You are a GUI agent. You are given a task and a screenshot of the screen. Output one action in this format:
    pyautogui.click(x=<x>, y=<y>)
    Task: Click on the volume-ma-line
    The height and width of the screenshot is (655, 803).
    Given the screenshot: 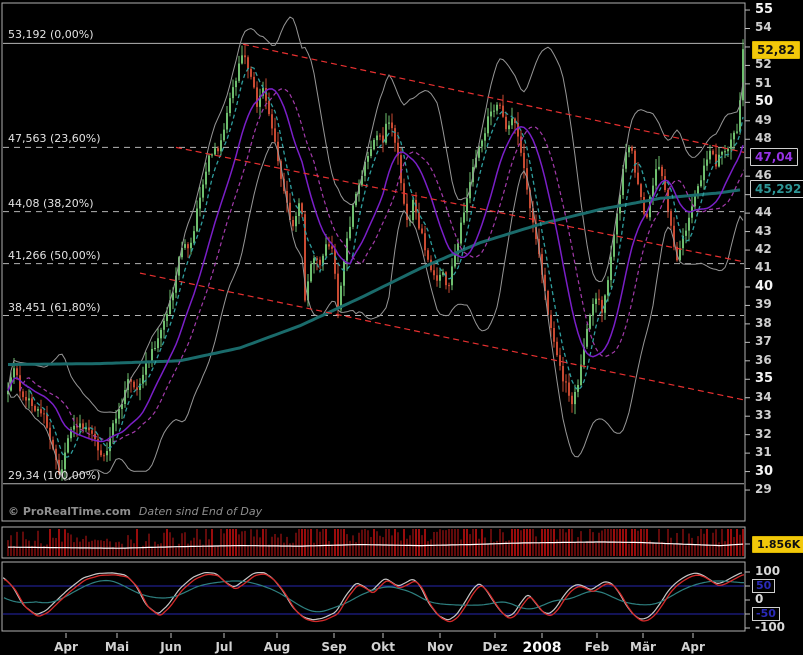 What is the action you would take?
    pyautogui.click(x=376, y=545)
    